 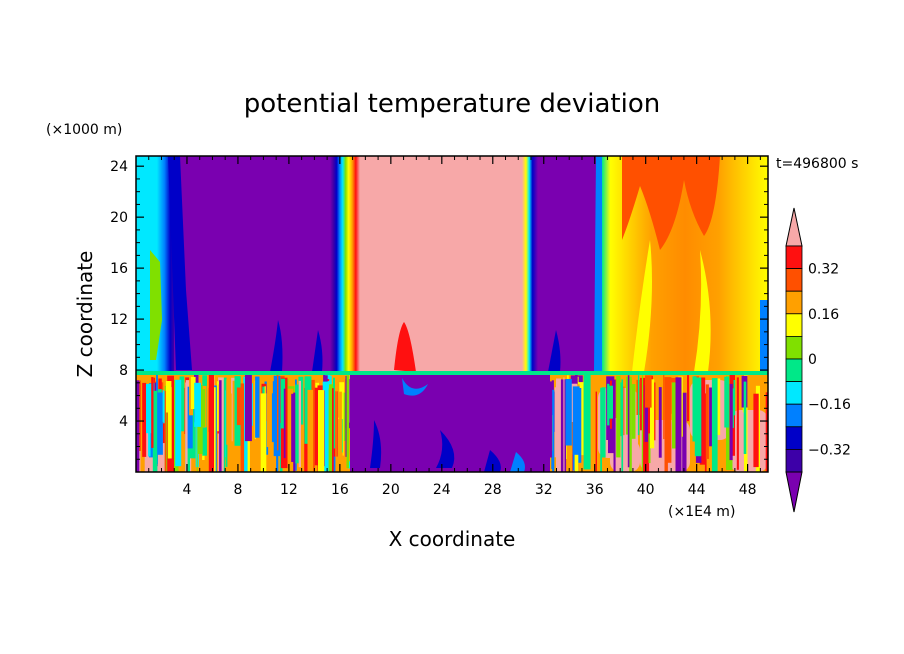 I want to click on upper-left-green-patch, so click(x=156, y=305).